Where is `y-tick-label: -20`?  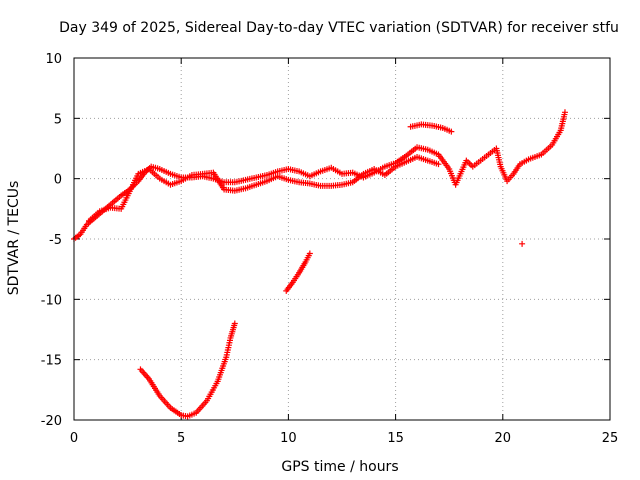 y-tick-label: -20 is located at coordinates (51, 421).